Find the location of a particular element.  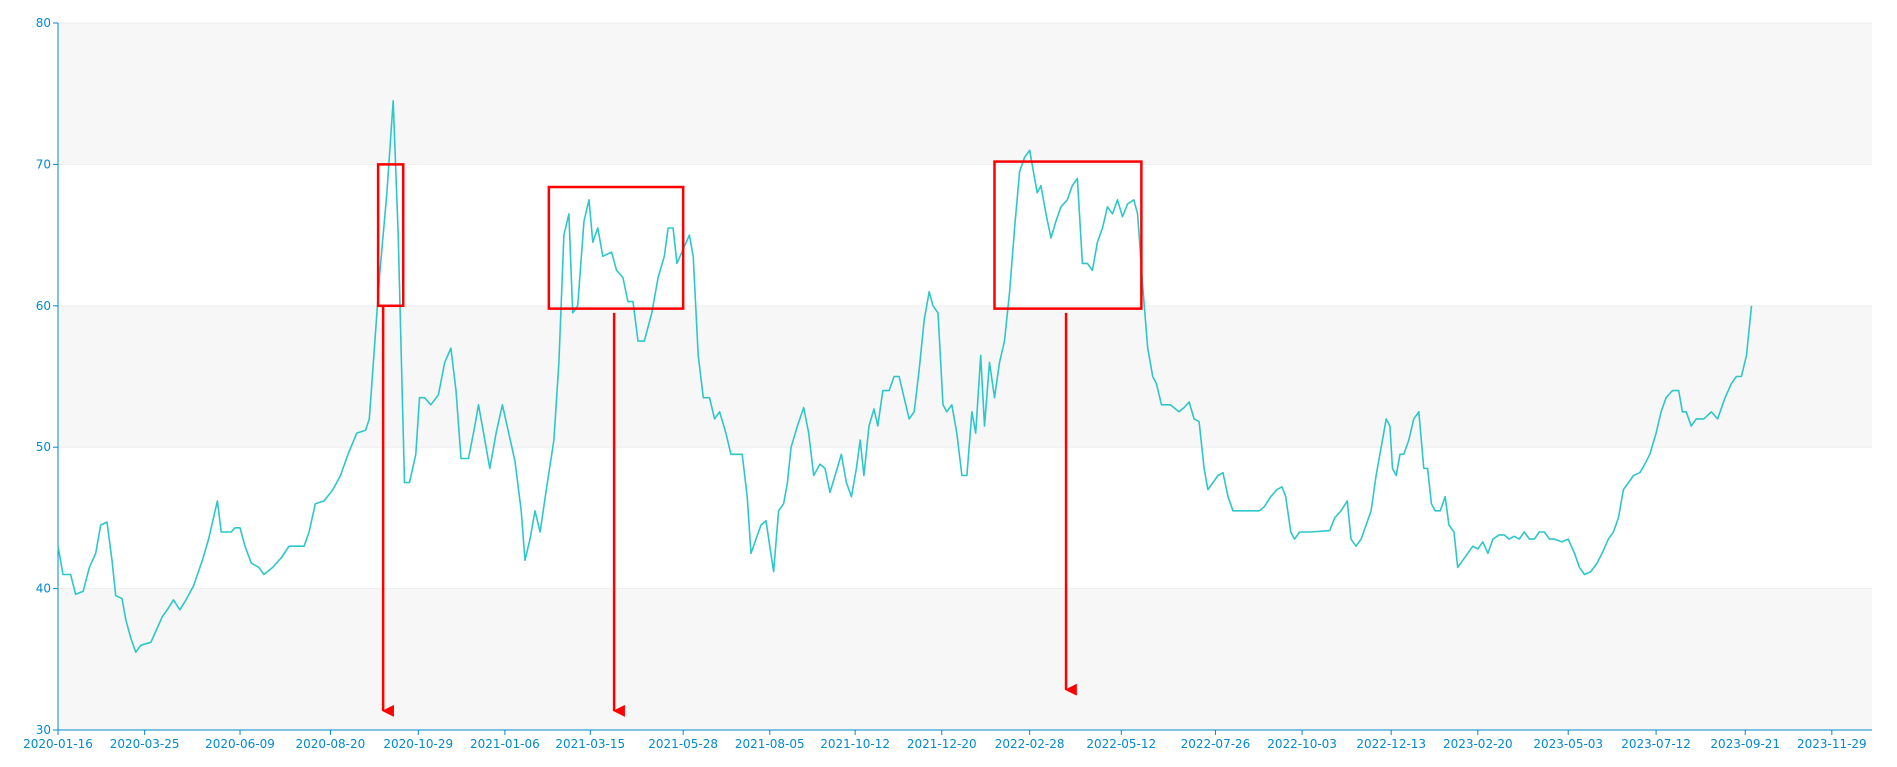

y-tick-label: 40 is located at coordinates (43, 589).